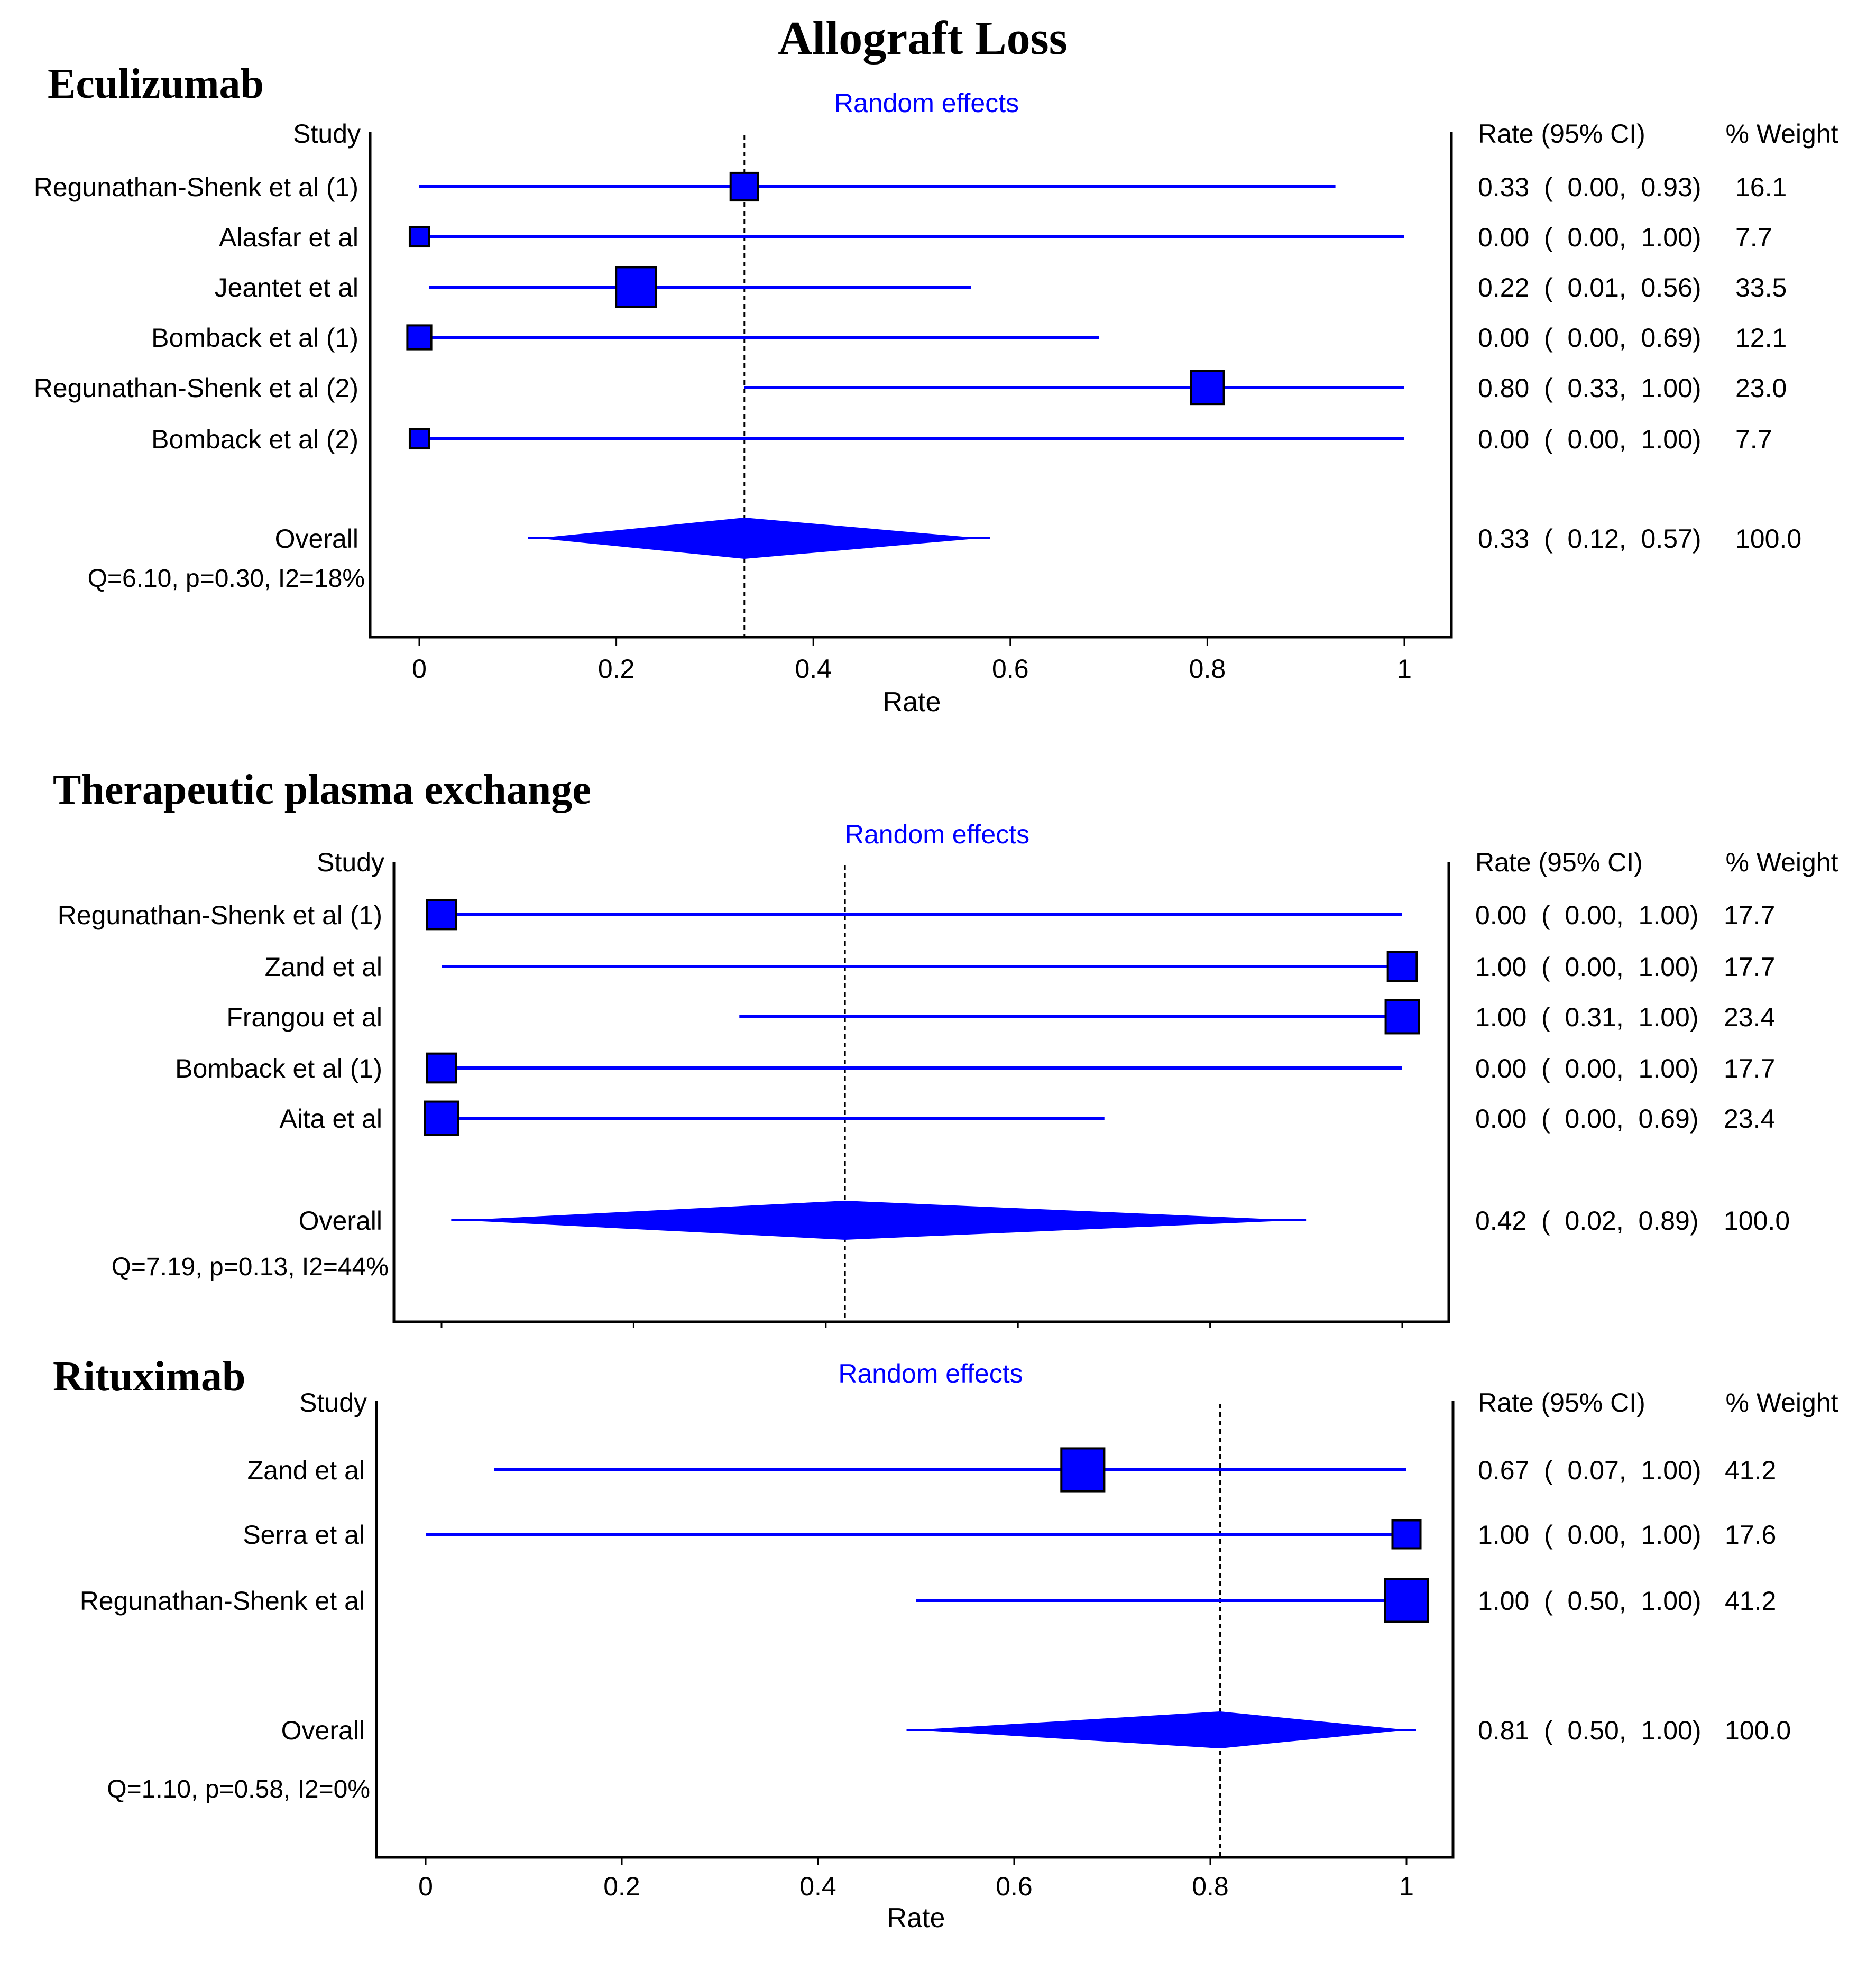 The width and height of the screenshot is (1876, 1980). I want to click on panel-1-study-label: Bomback et al (1), so click(254, 338).